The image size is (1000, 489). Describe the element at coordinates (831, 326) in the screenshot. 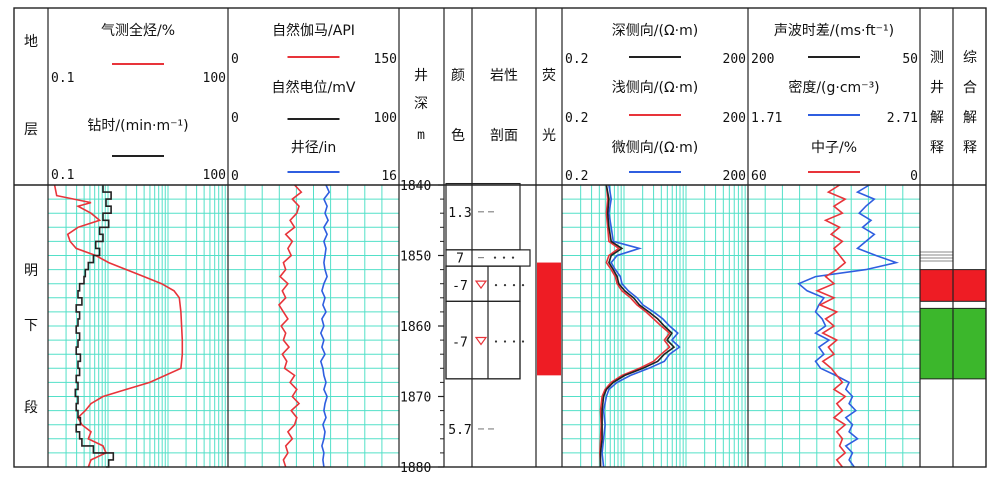

I see `curve-neutron` at that location.